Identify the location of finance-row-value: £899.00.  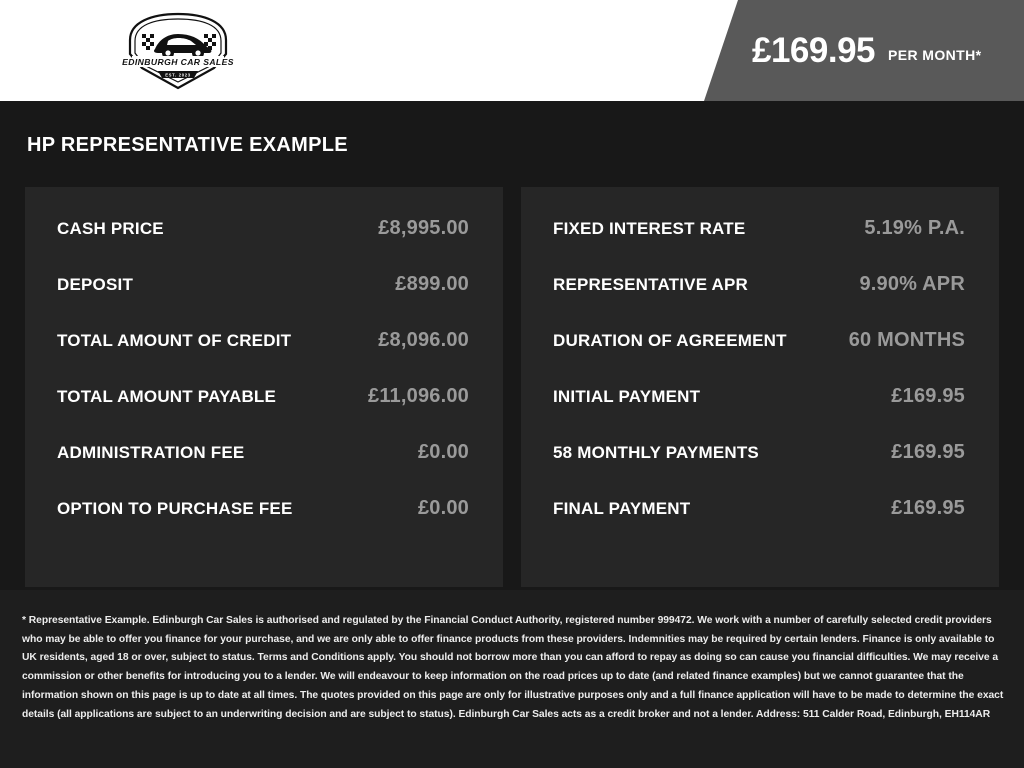
(432, 284).